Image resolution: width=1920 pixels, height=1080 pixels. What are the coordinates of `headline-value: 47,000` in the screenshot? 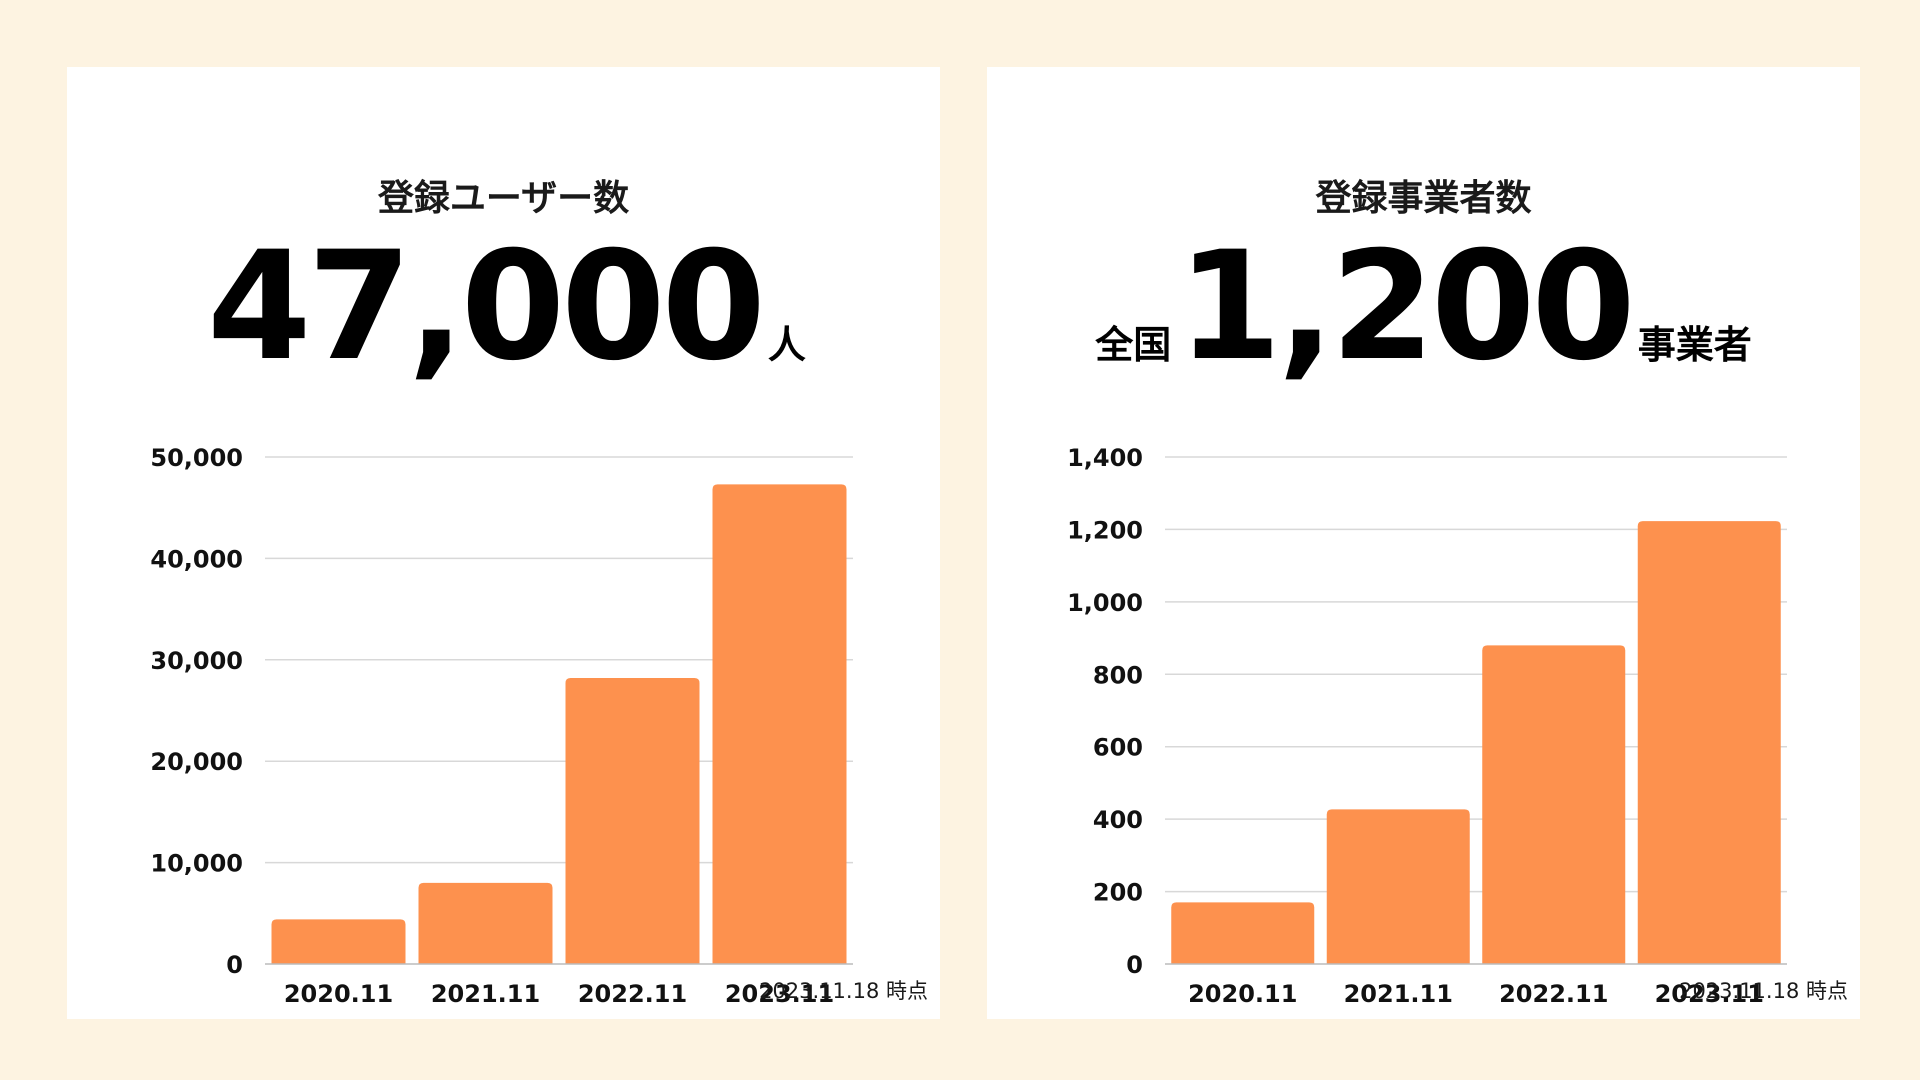 It's located at (486, 307).